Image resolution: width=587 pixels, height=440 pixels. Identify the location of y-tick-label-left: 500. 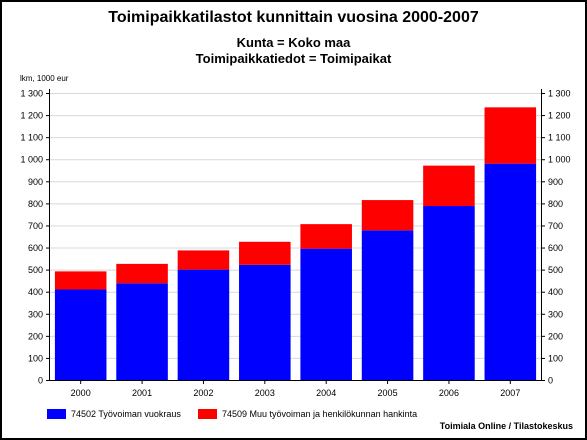
(35, 270).